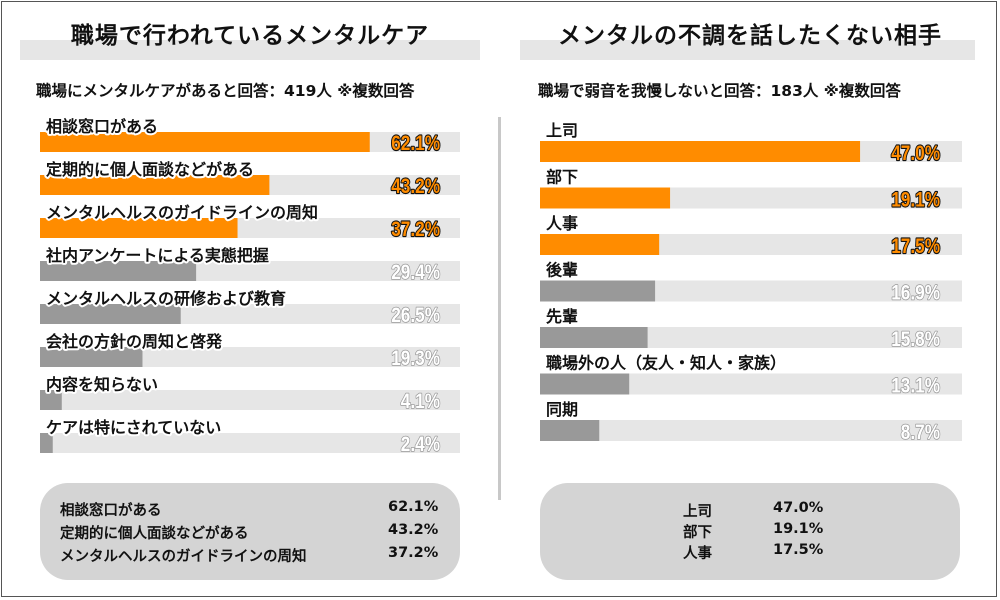  Describe the element at coordinates (719, 91) in the screenshot. I see `right-chart-subtitle: 職場で弱音を我慢しないと回答：183人 ※複数回答` at that location.